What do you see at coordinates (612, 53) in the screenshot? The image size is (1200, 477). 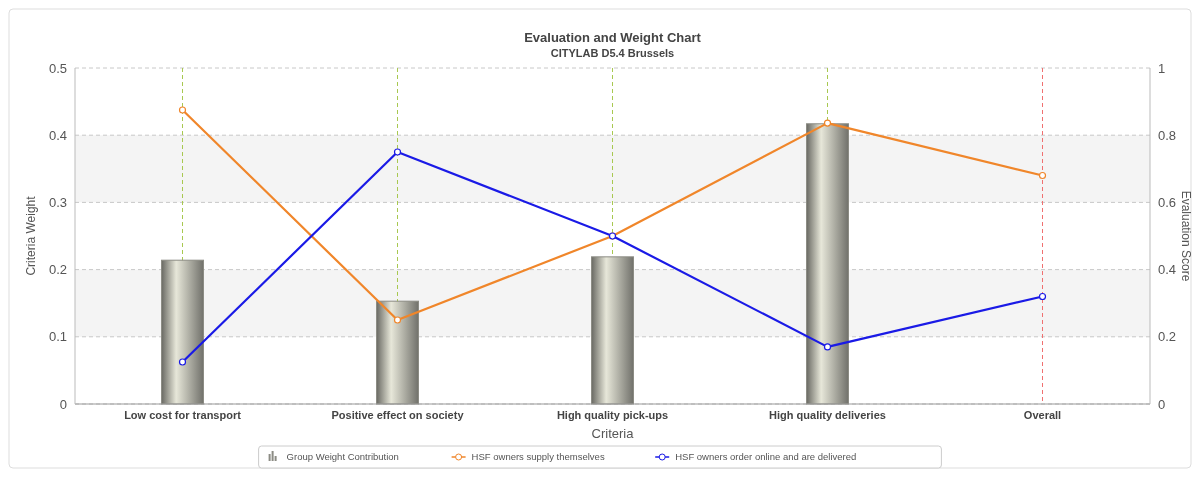 I see `chart-subtitle: CITYLAB D5.4 Brussels` at bounding box center [612, 53].